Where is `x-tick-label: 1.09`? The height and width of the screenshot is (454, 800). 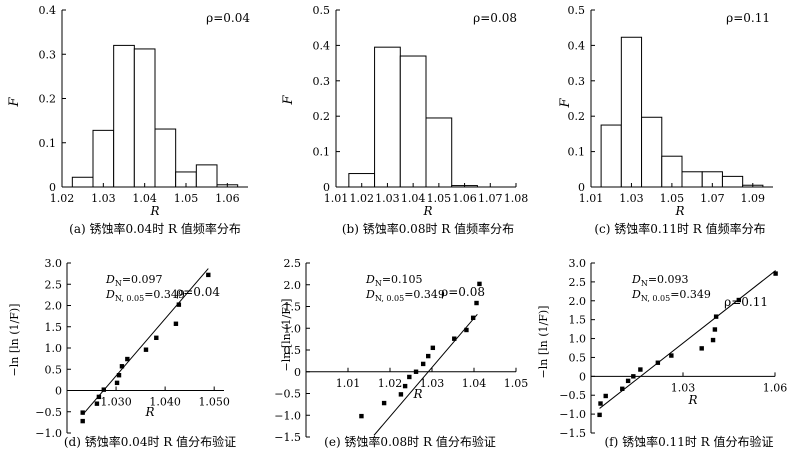 x-tick-label: 1.09 is located at coordinates (753, 198).